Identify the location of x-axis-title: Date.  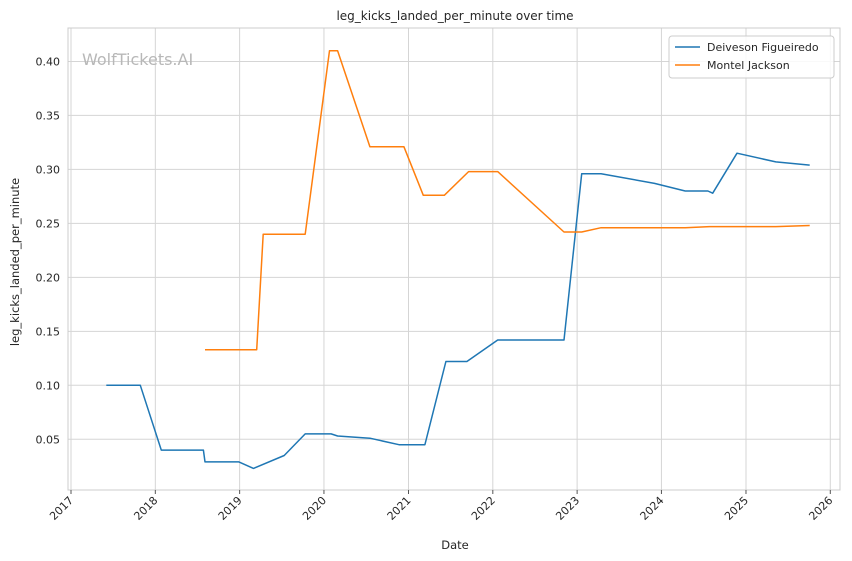
(455, 545).